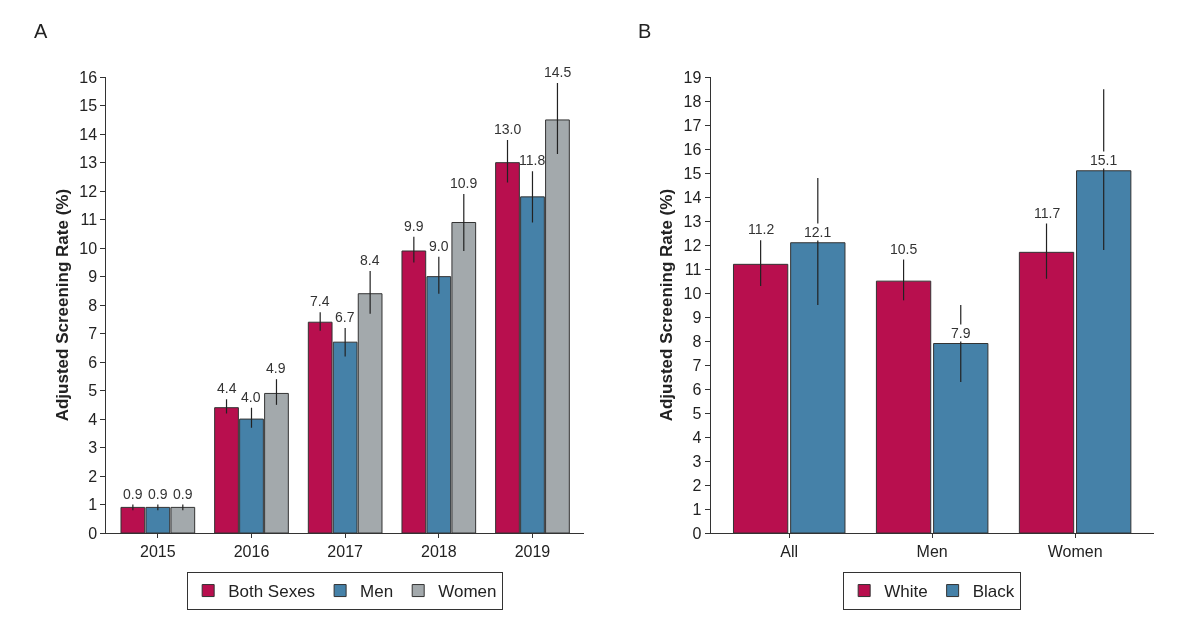 The height and width of the screenshot is (629, 1181). I want to click on y-tick-label: 19, so click(692, 77).